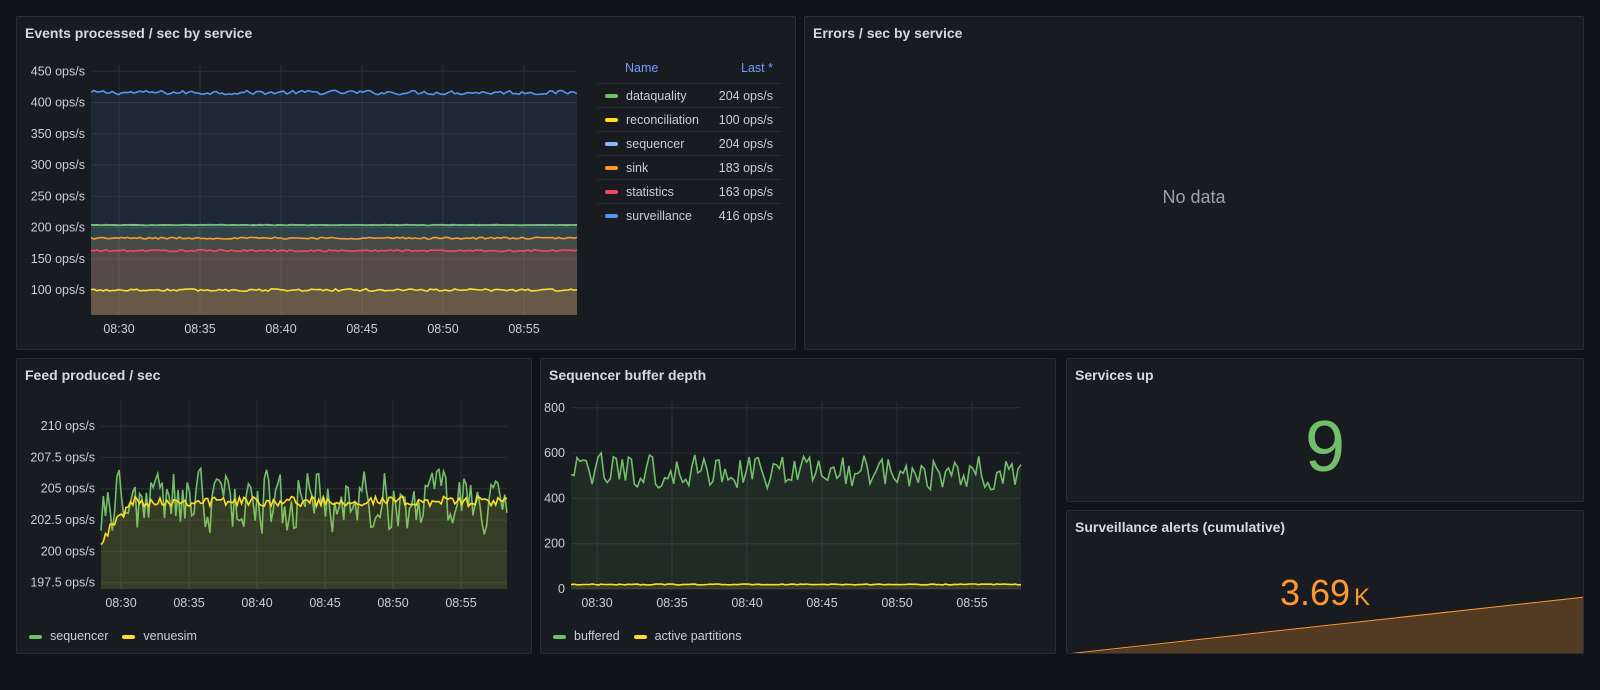 Image resolution: width=1600 pixels, height=690 pixels. Describe the element at coordinates (628, 375) in the screenshot. I see `panel-title: Sequencer buffer depth` at that location.